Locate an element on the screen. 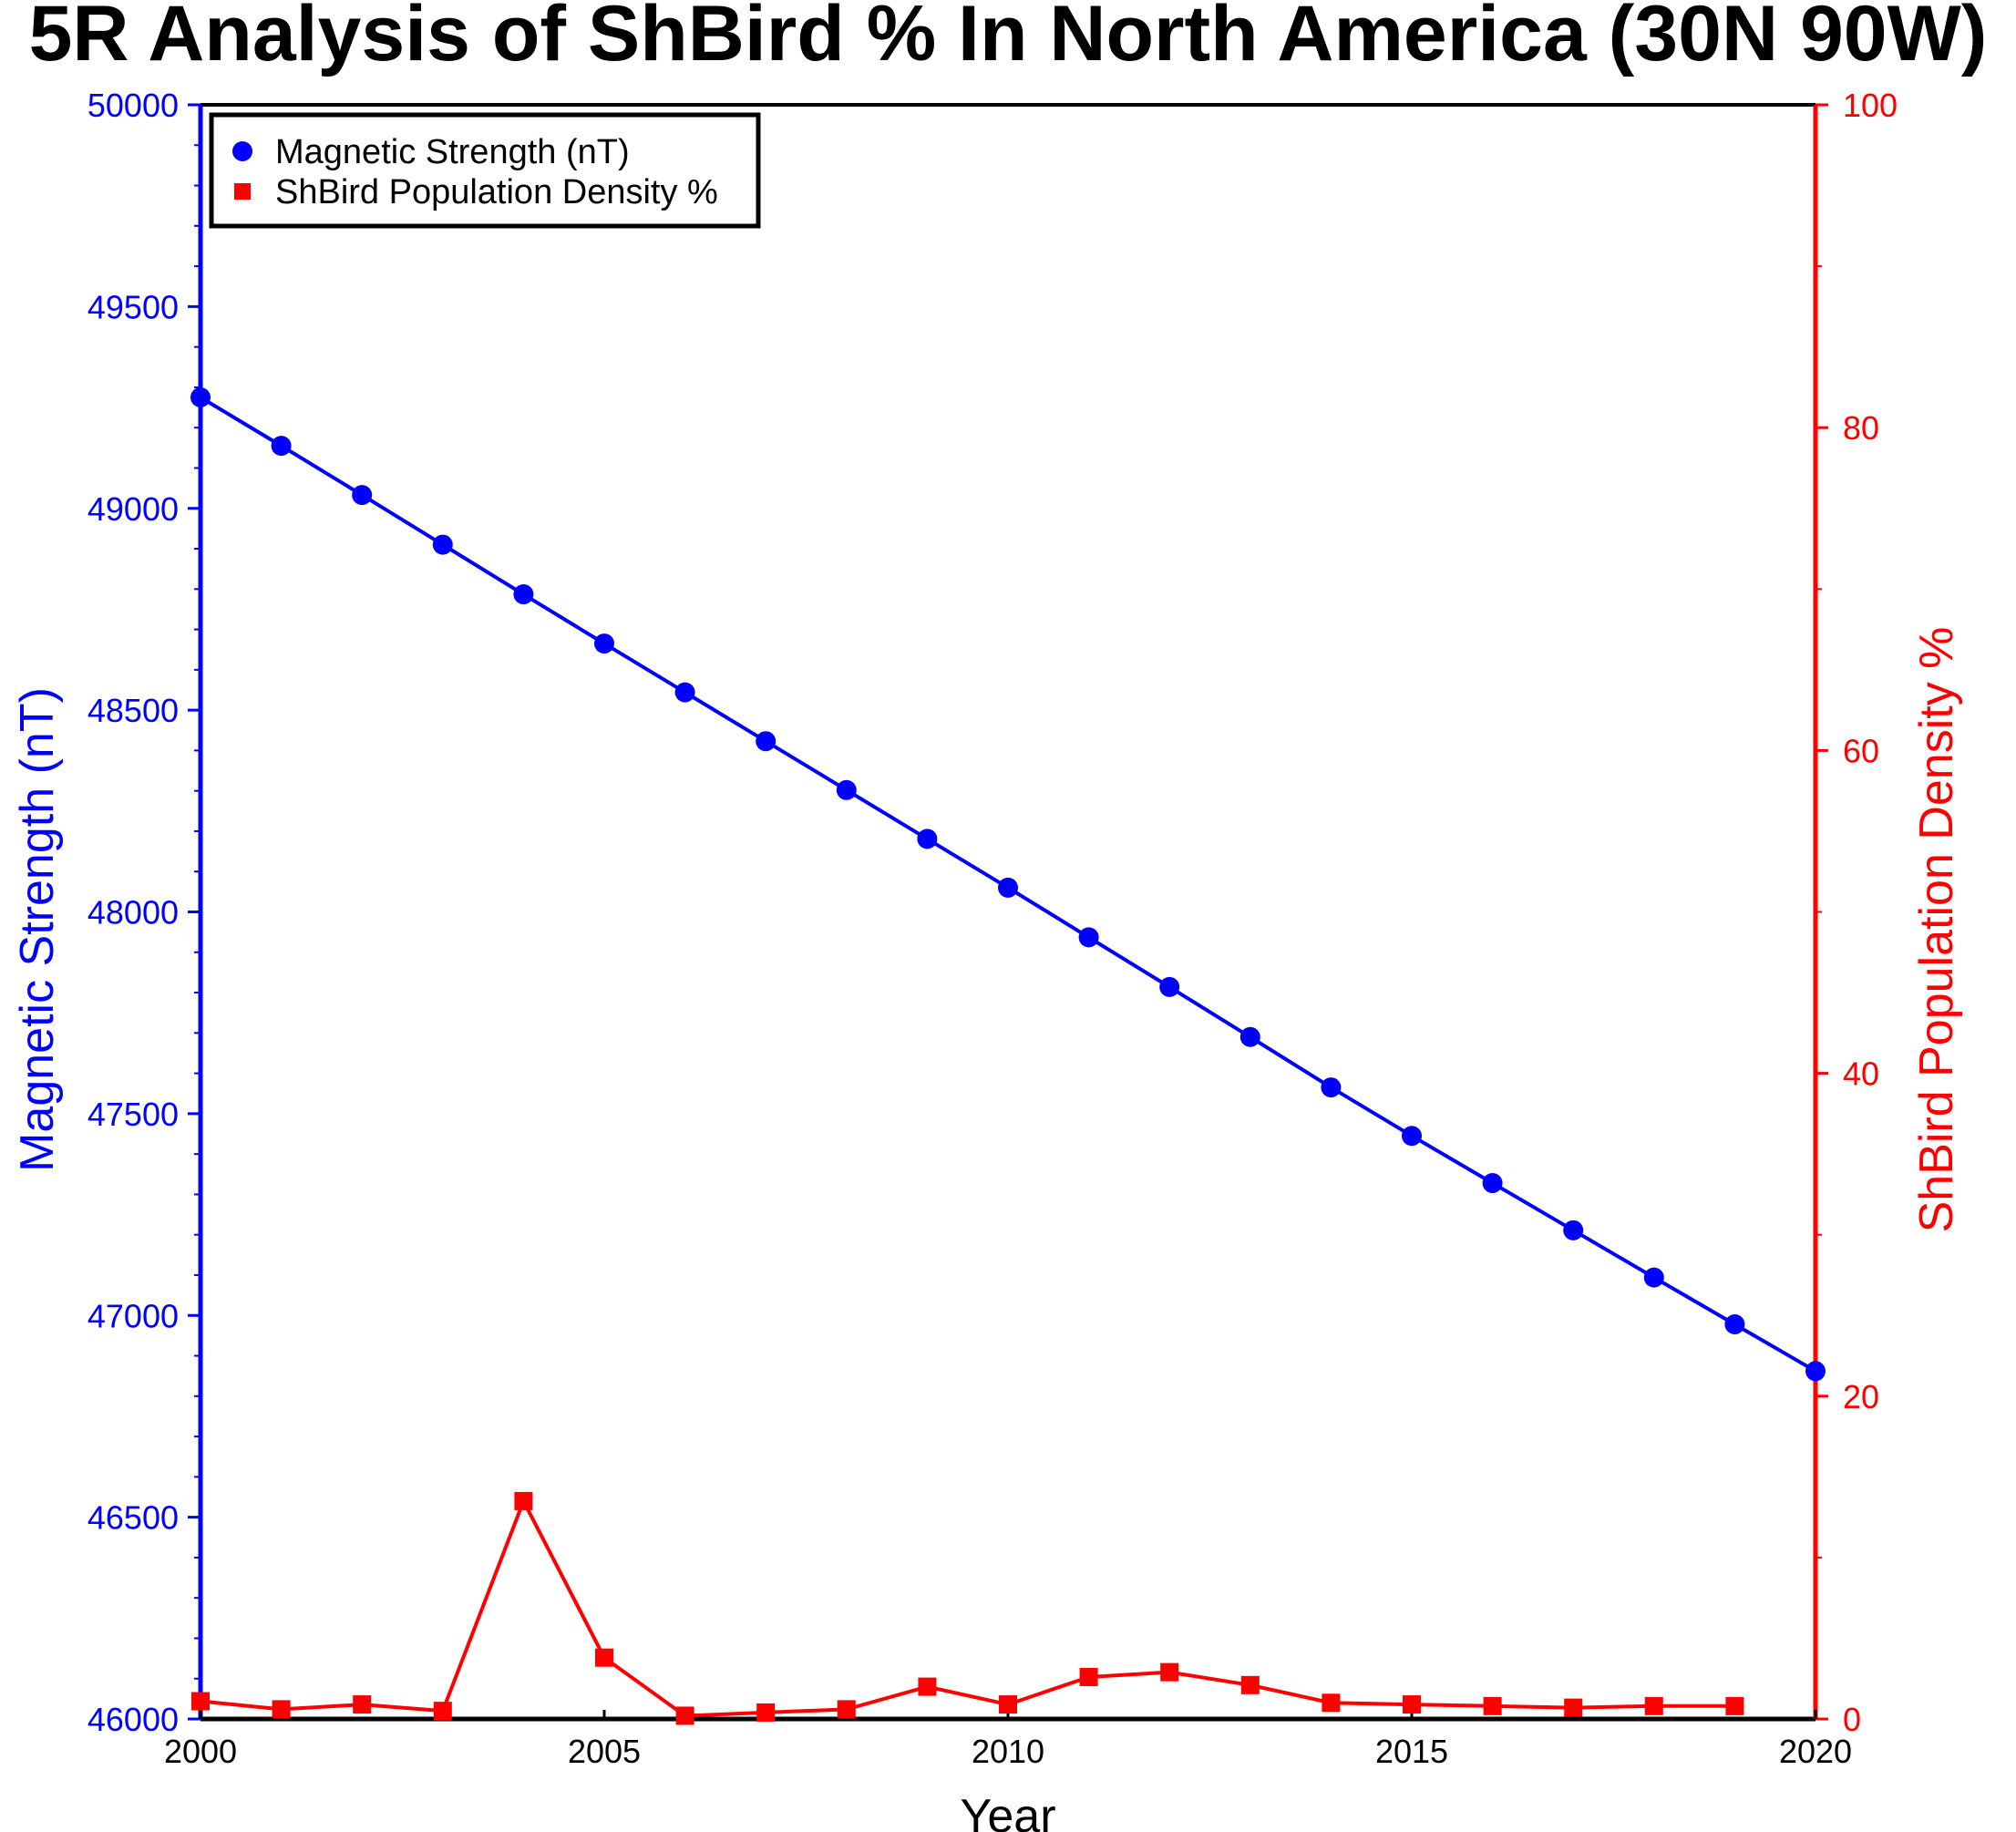  left-tick-label: 49000 is located at coordinates (133, 509).